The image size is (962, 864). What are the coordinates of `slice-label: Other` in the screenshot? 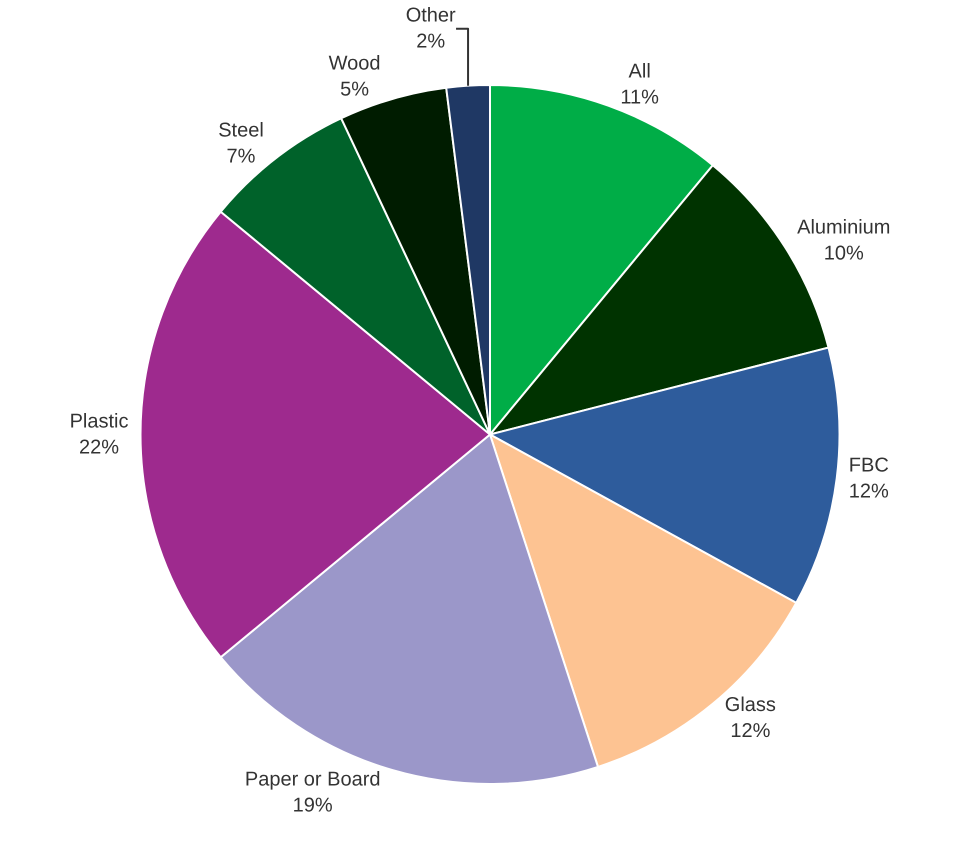 It's located at (431, 15).